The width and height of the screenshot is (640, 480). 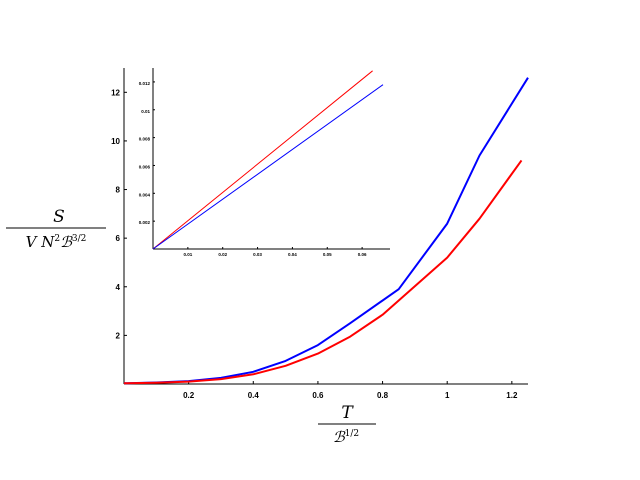 What do you see at coordinates (292, 254) in the screenshot?
I see `inset-x-tick-label: 0.04` at bounding box center [292, 254].